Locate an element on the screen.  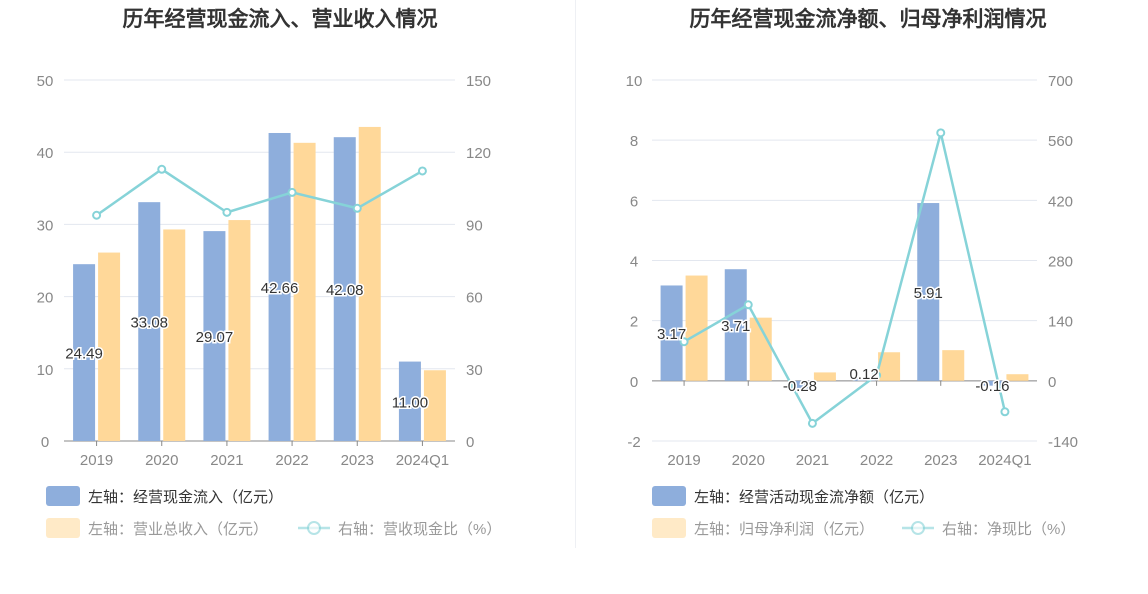
right-axis-tick: 700 is located at coordinates (1060, 81).